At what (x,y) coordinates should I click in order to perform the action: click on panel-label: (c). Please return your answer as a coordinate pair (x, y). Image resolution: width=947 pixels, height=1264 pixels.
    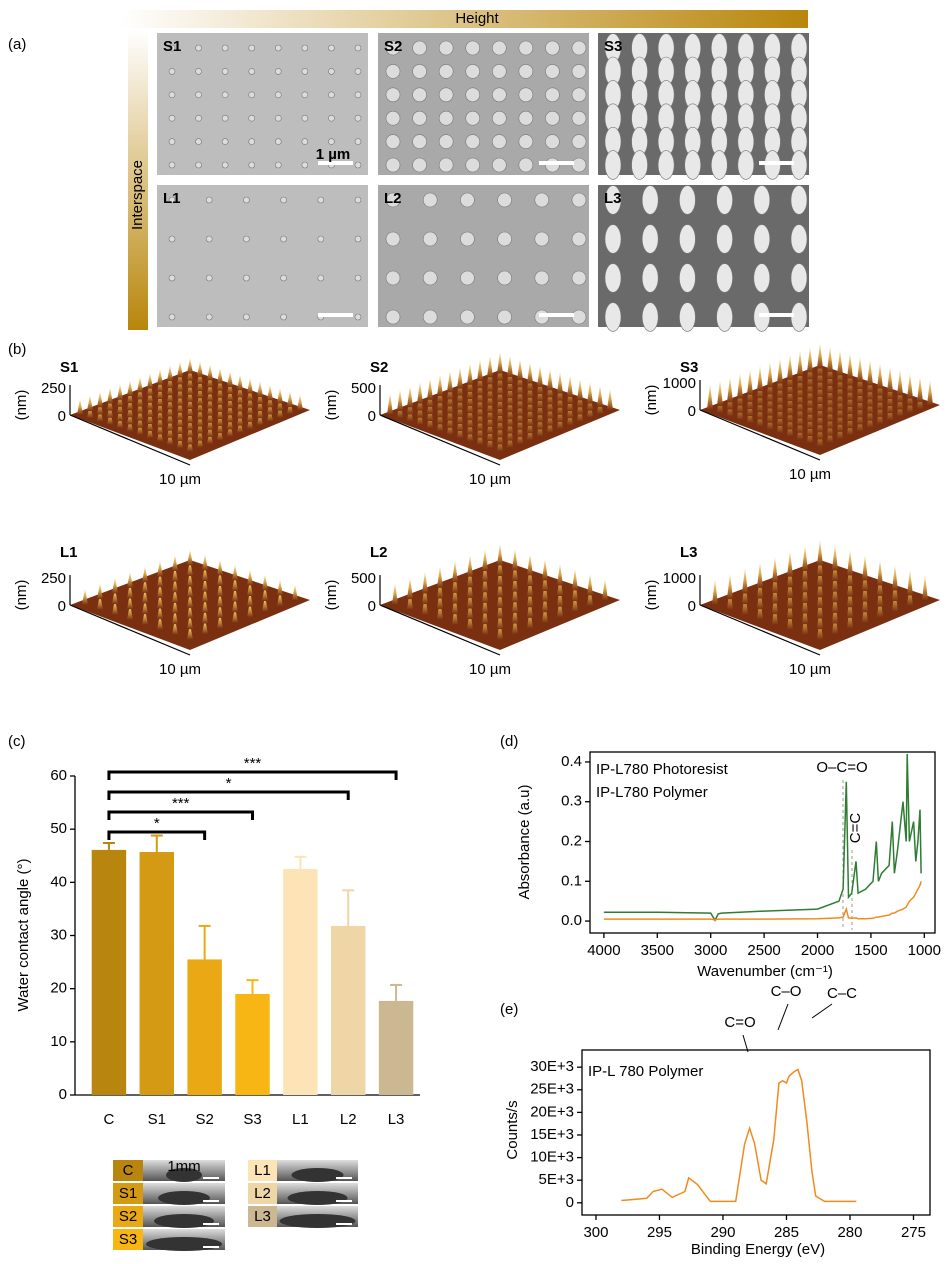
    Looking at the image, I should click on (17, 741).